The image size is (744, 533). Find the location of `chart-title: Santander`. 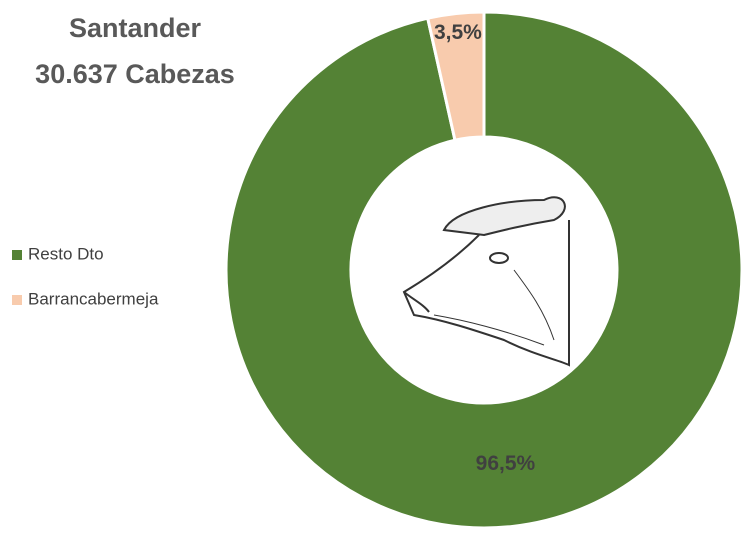

chart-title: Santander is located at coordinates (135, 28).